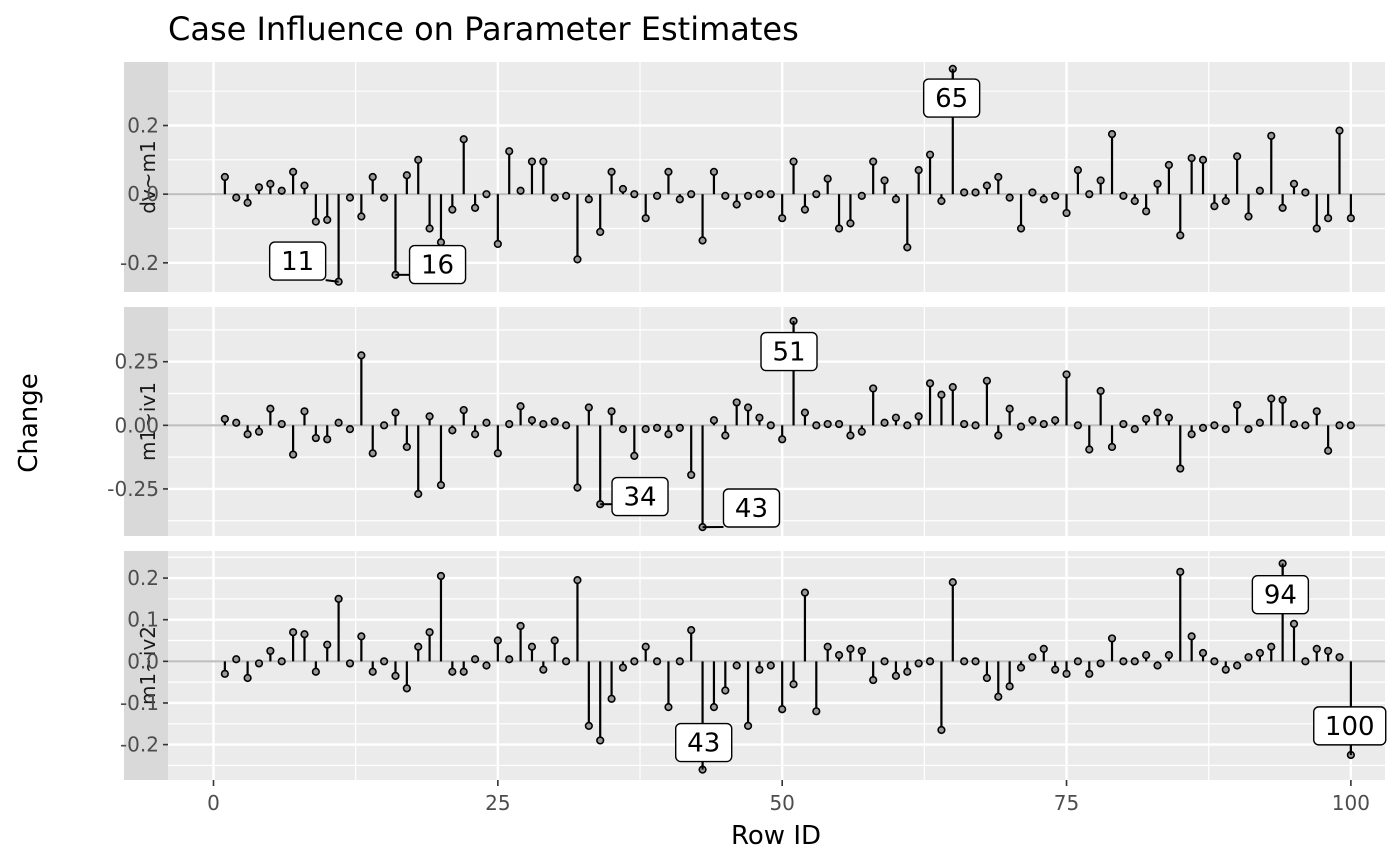 The image size is (1400, 865). I want to click on label-leader, so click(332, 281).